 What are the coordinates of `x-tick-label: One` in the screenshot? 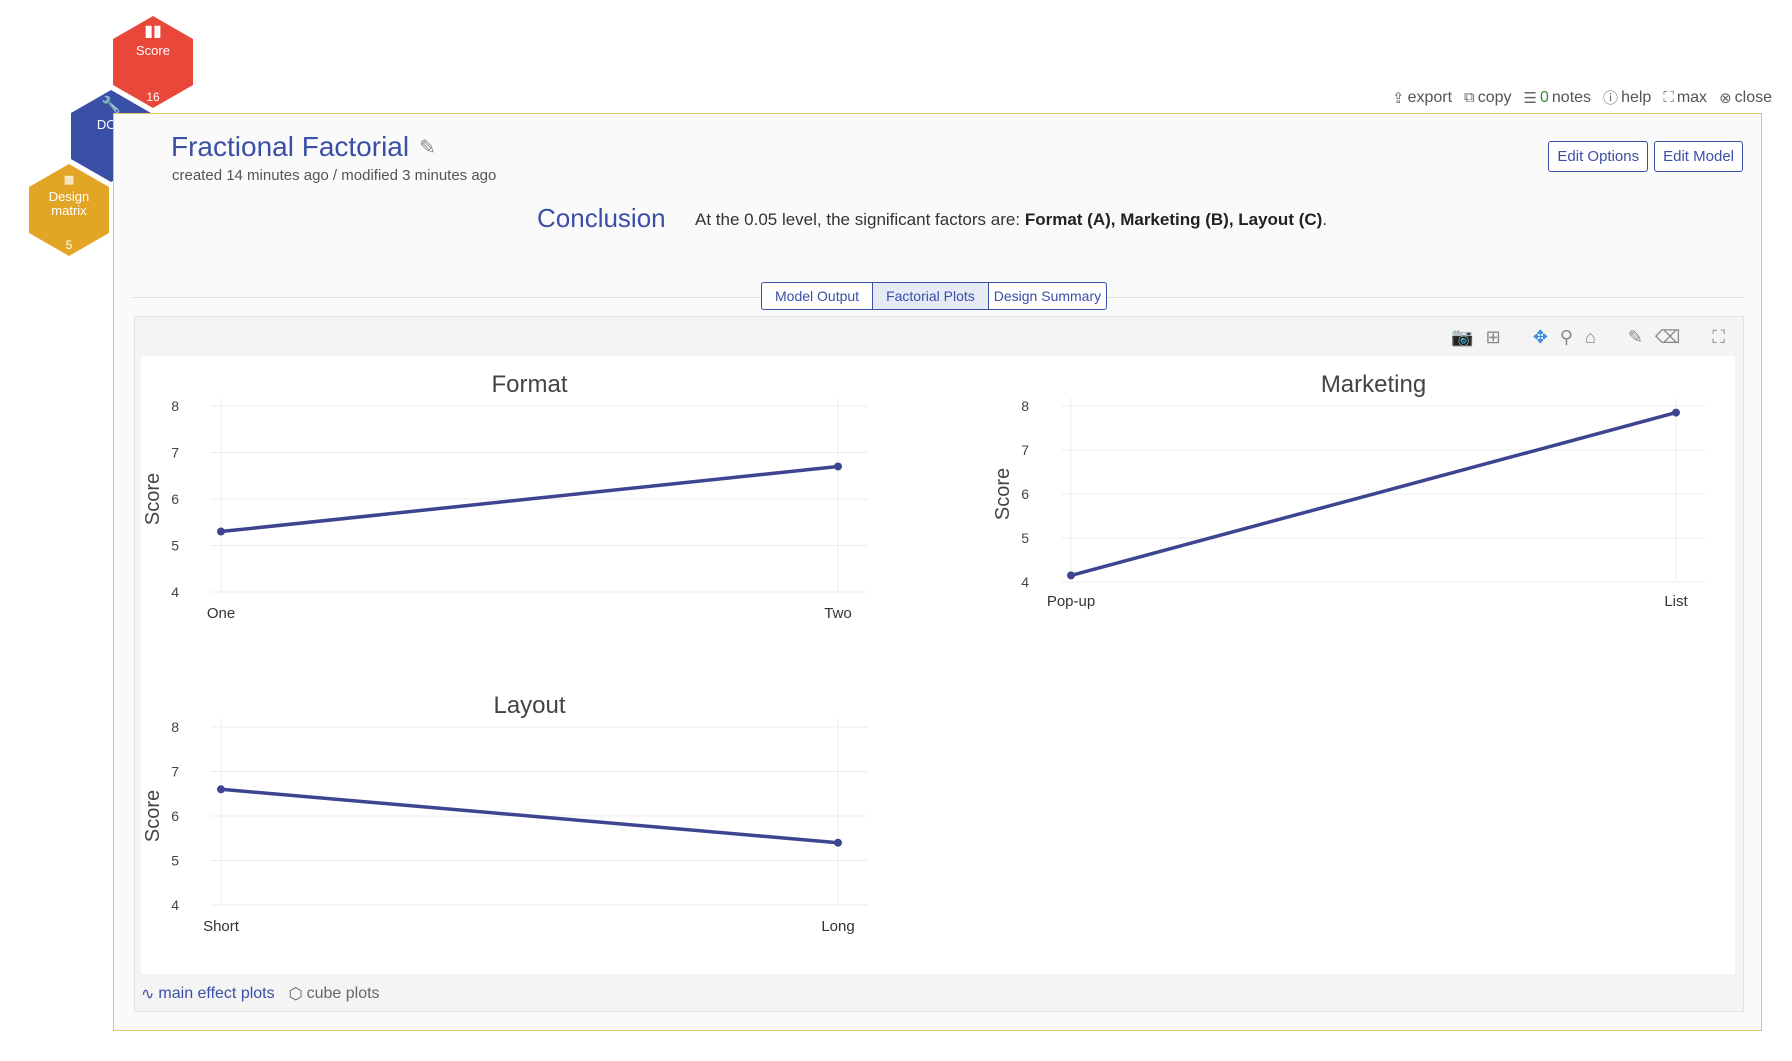 It's located at (221, 613).